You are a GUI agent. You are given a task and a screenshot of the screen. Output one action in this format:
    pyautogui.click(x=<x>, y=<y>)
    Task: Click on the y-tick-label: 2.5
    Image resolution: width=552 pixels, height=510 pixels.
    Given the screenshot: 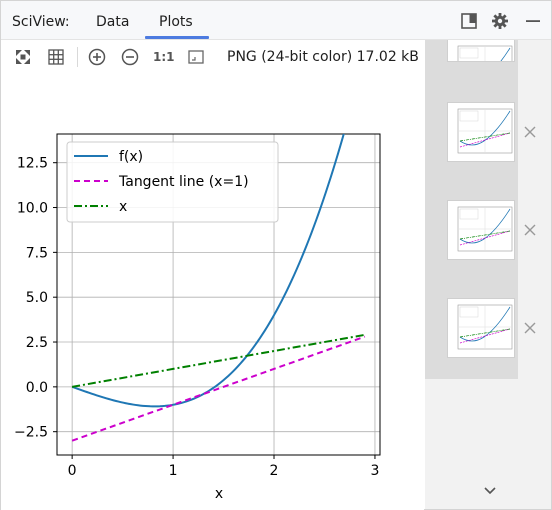 What is the action you would take?
    pyautogui.click(x=37, y=343)
    